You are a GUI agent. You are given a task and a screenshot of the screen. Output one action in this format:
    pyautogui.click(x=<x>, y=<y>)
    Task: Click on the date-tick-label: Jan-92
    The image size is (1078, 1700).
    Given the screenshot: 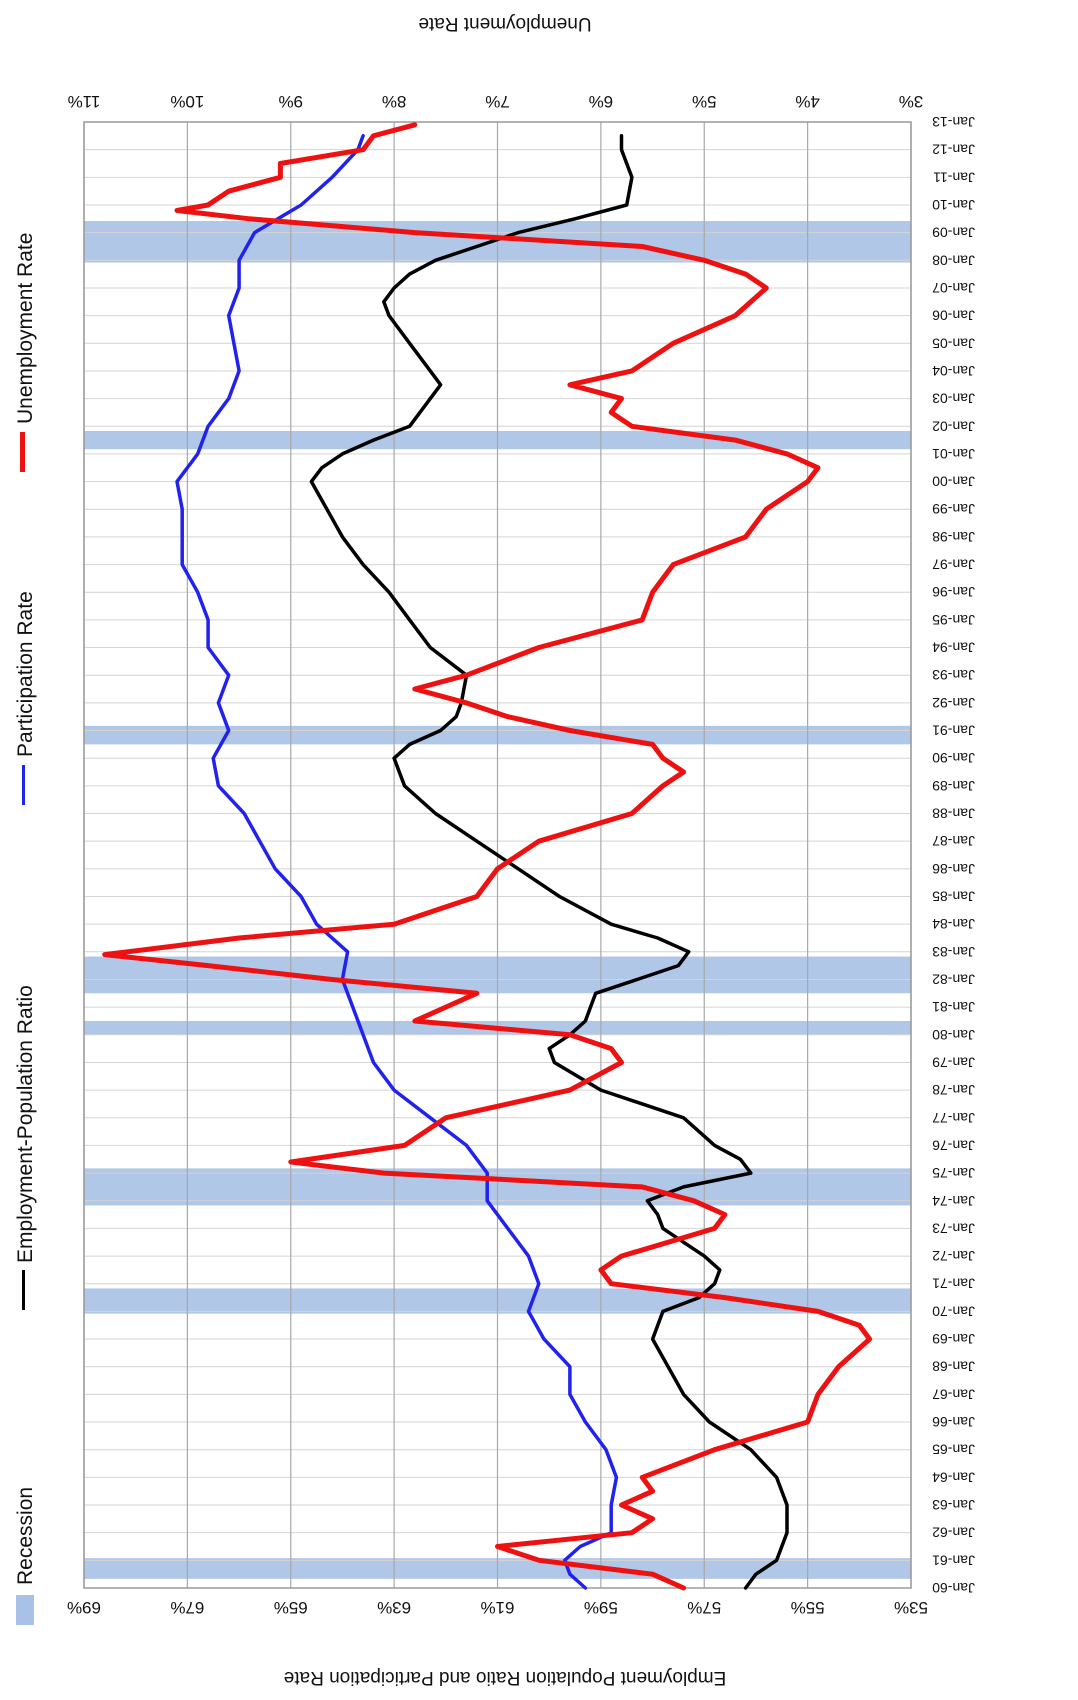 What is the action you would take?
    pyautogui.click(x=953, y=703)
    